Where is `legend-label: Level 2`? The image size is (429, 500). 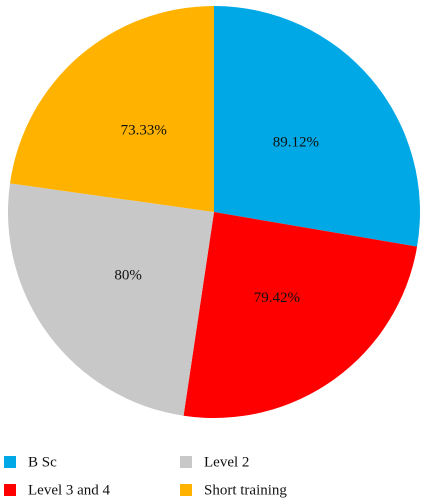 legend-label: Level 2 is located at coordinates (226, 462).